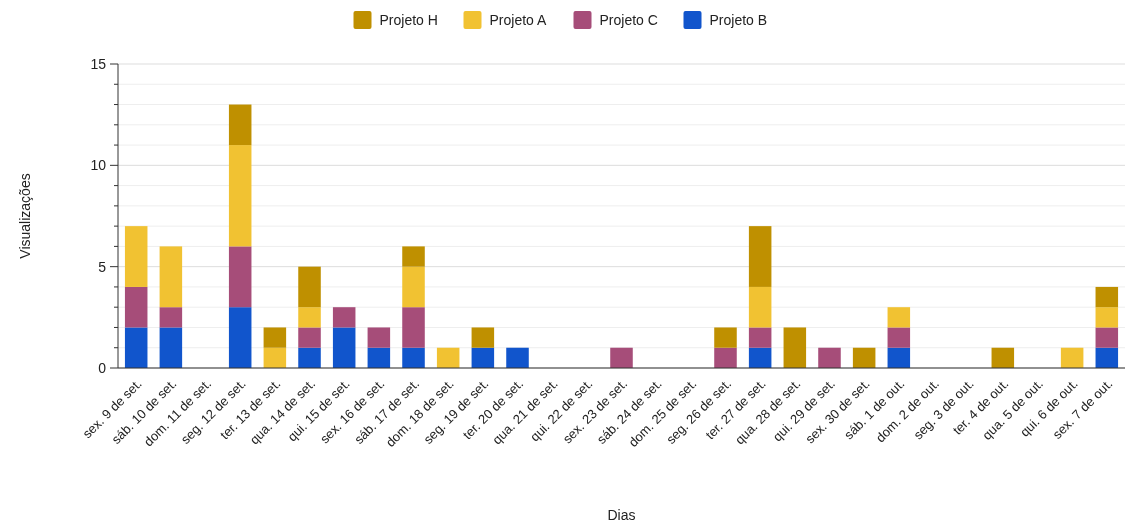  What do you see at coordinates (98, 165) in the screenshot?
I see `y-tick-label: 10` at bounding box center [98, 165].